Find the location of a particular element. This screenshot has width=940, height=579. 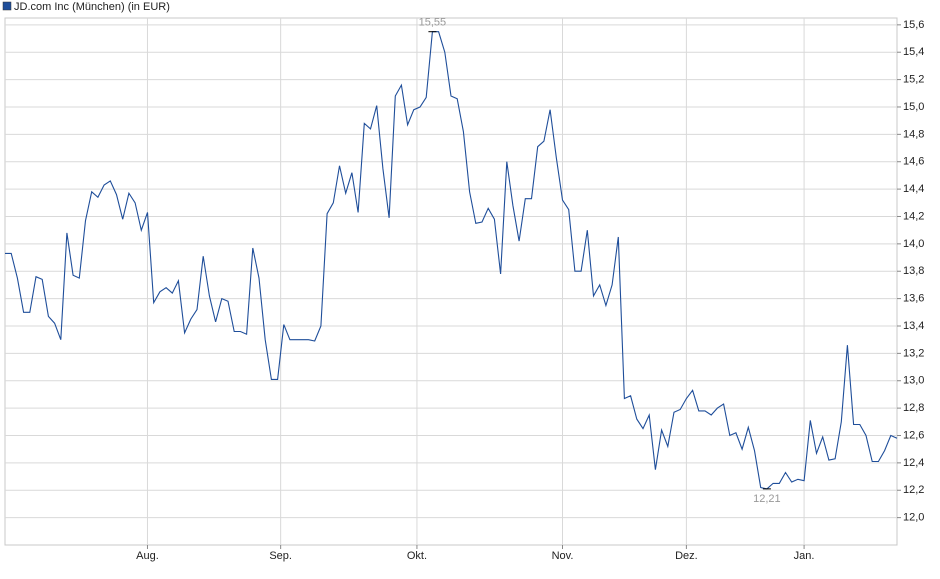

y-tick-label: 12,8 is located at coordinates (913, 408).